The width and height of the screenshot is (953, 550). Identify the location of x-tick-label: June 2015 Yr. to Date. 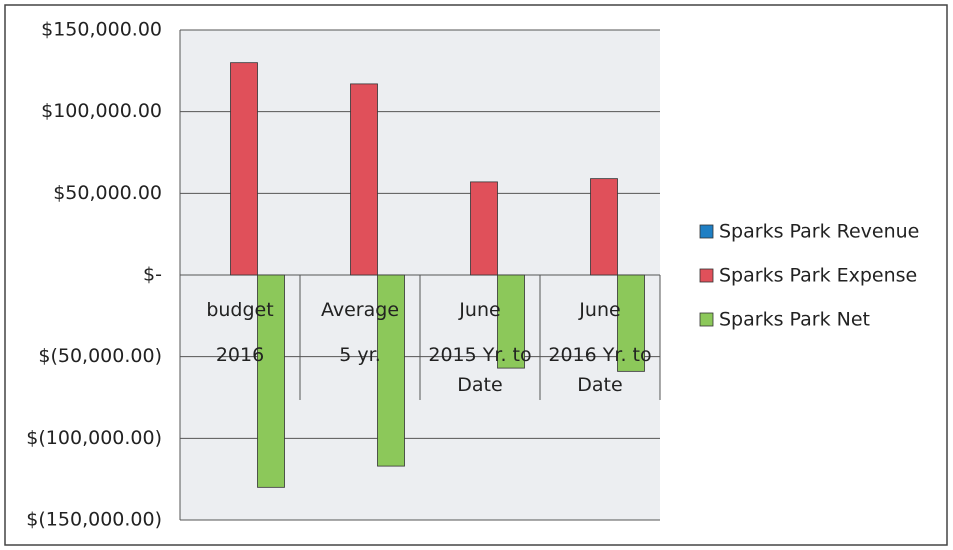
(479, 347).